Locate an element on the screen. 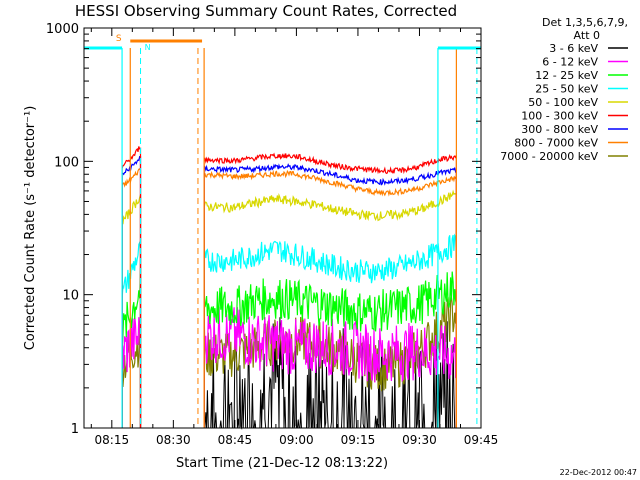  legend-header-line-2: Att 0 is located at coordinates (587, 35).